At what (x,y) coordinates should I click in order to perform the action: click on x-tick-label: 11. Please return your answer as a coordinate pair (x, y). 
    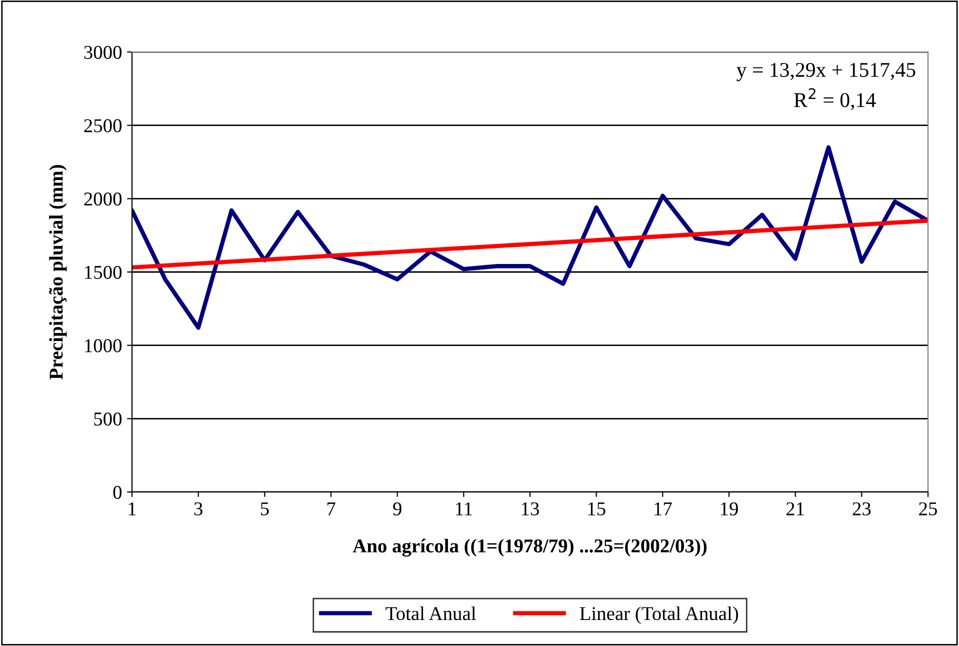
    Looking at the image, I should click on (464, 509).